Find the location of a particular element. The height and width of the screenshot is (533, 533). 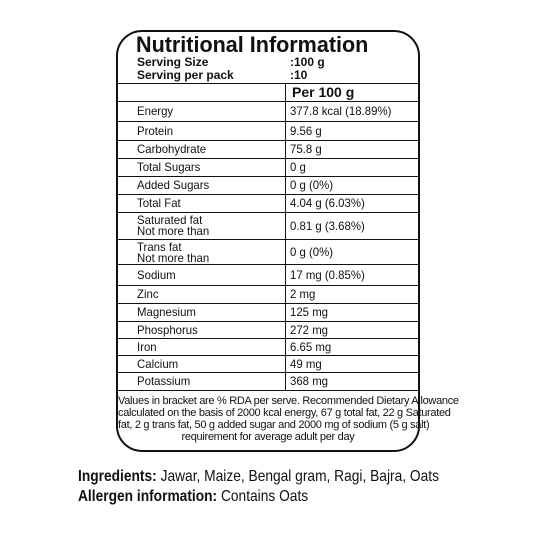

value-cell: 49 mg is located at coordinates (306, 363).